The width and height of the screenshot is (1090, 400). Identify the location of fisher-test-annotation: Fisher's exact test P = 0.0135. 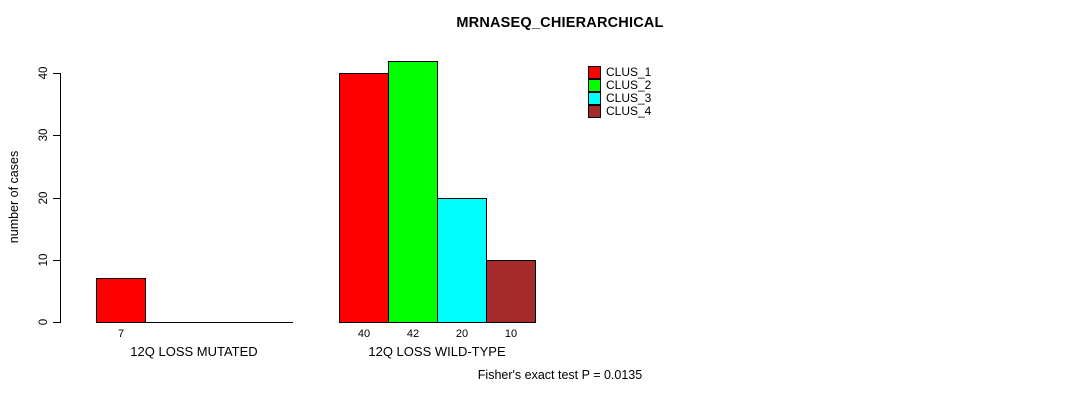
(560, 375).